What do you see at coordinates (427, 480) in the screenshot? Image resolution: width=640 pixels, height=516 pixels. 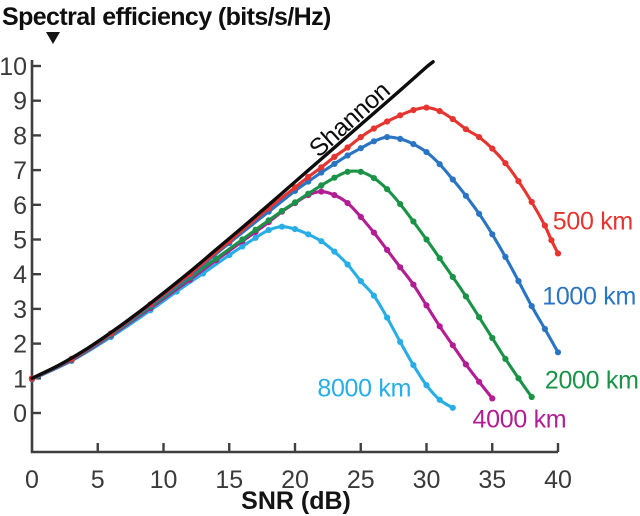 I see `x-tick-label: 30` at bounding box center [427, 480].